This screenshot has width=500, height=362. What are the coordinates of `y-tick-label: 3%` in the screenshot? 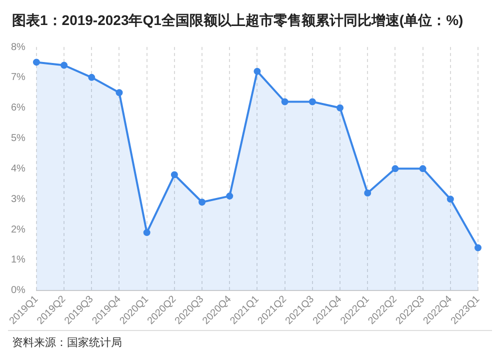 It's located at (18, 199).